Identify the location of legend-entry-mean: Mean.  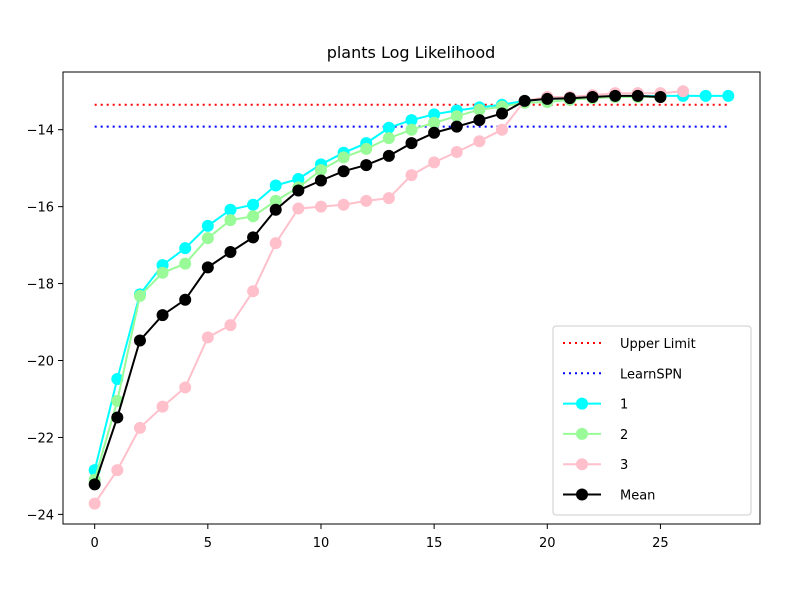
(609, 496).